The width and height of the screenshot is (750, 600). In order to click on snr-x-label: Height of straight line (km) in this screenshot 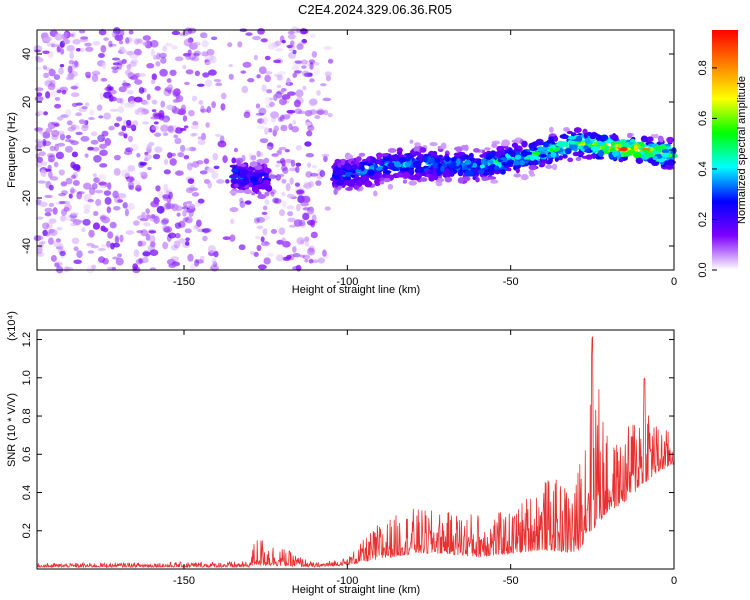, I will do `click(356, 590)`.